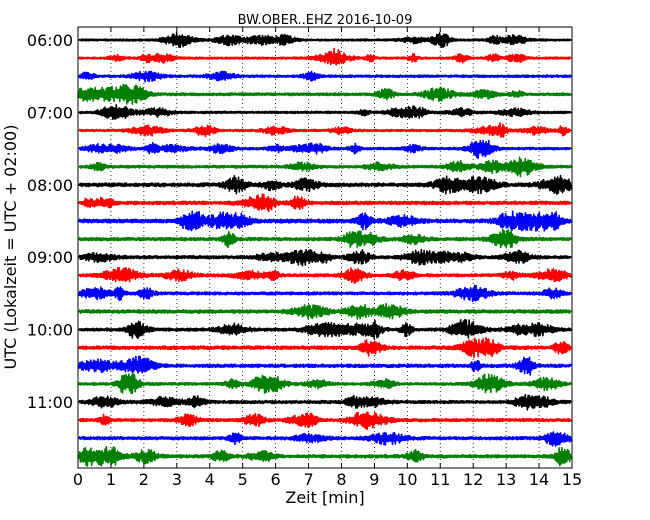  What do you see at coordinates (276, 479) in the screenshot?
I see `x-tick-label: 6` at bounding box center [276, 479].